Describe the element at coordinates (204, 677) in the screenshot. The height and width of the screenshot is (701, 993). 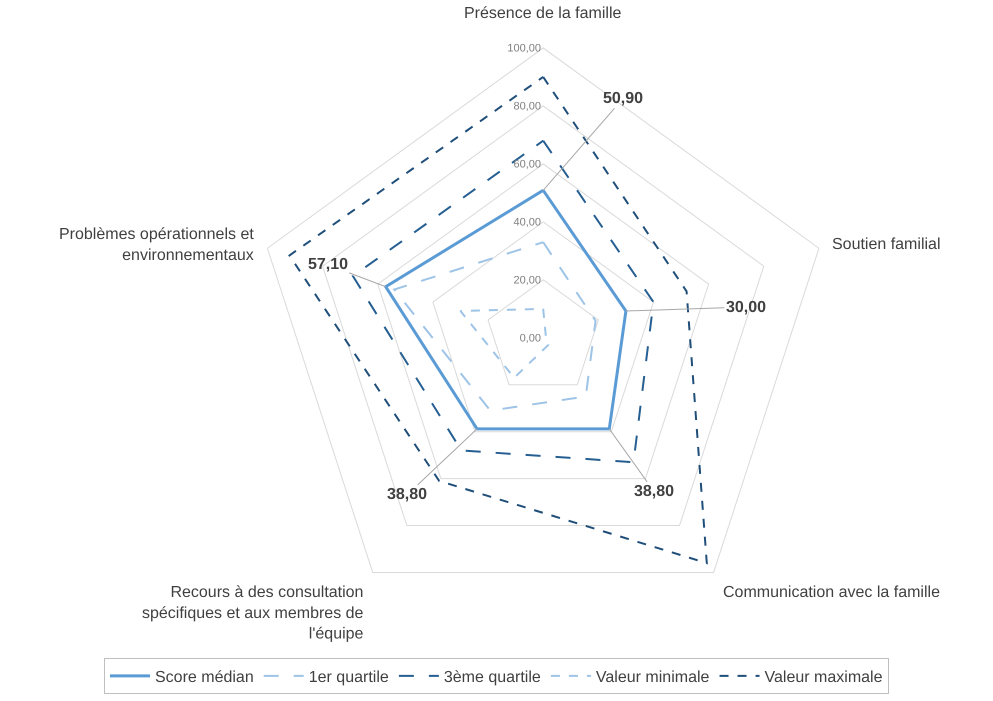
I see `legend-label: Score médian` at that location.